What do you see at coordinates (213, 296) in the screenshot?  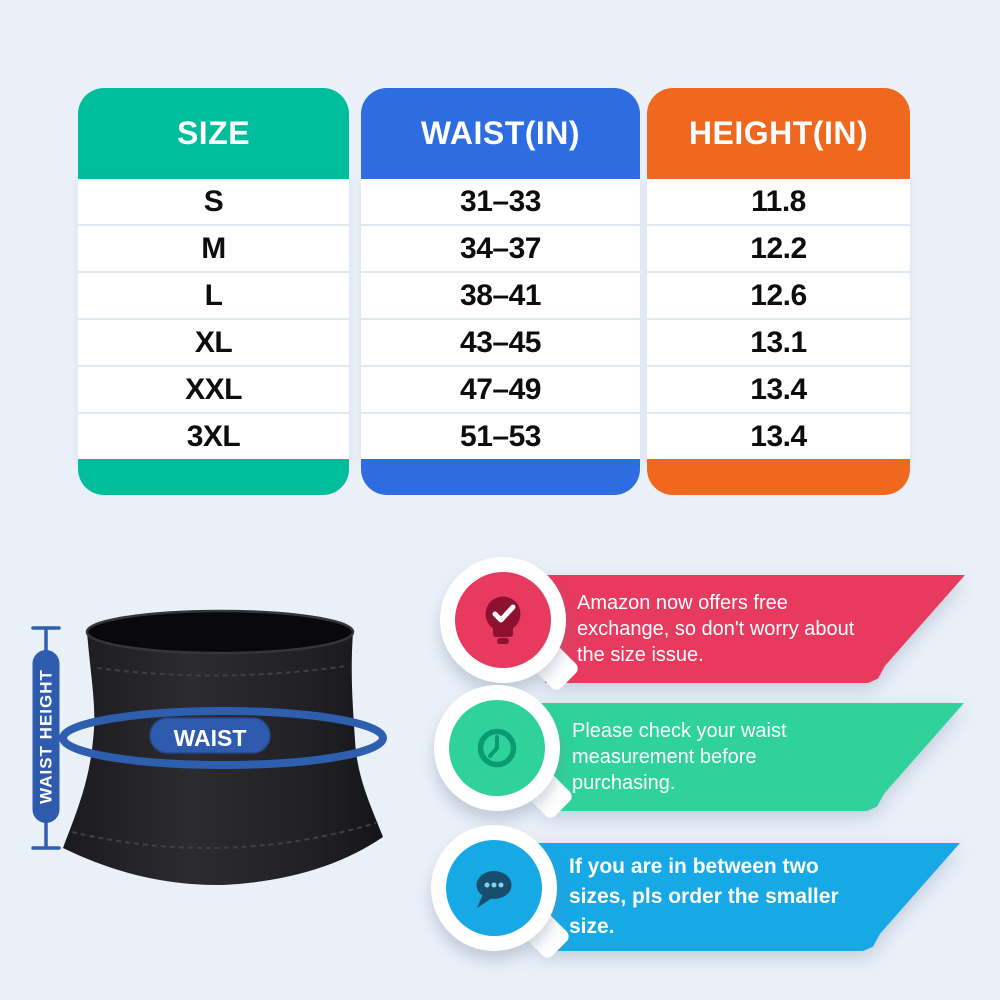 I see `table-cell-size: L` at bounding box center [213, 296].